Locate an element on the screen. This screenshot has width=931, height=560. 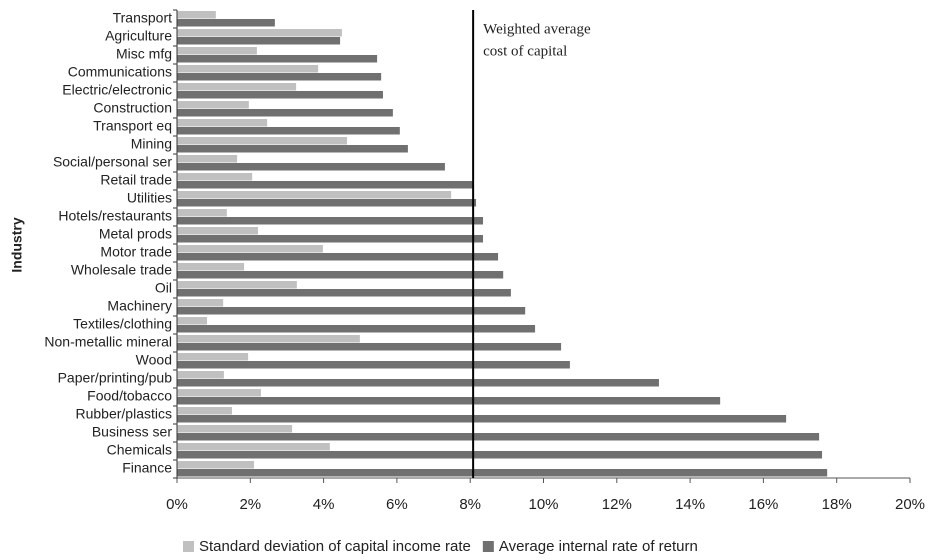
y-tick-label: Misc mfg is located at coordinates (144, 54).